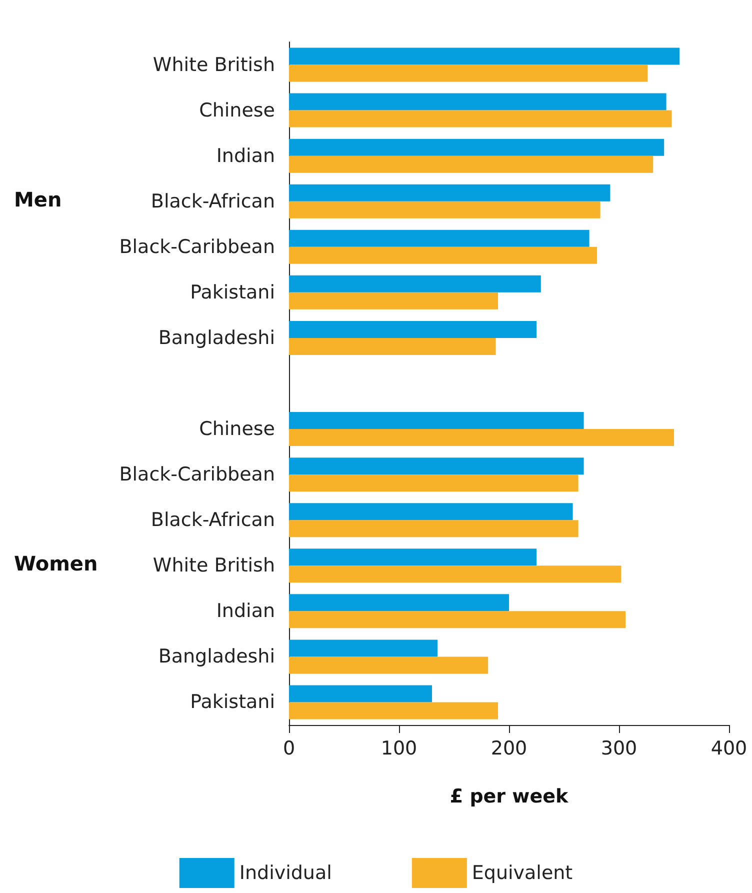  I want to click on x-tick-label: 200, so click(509, 749).